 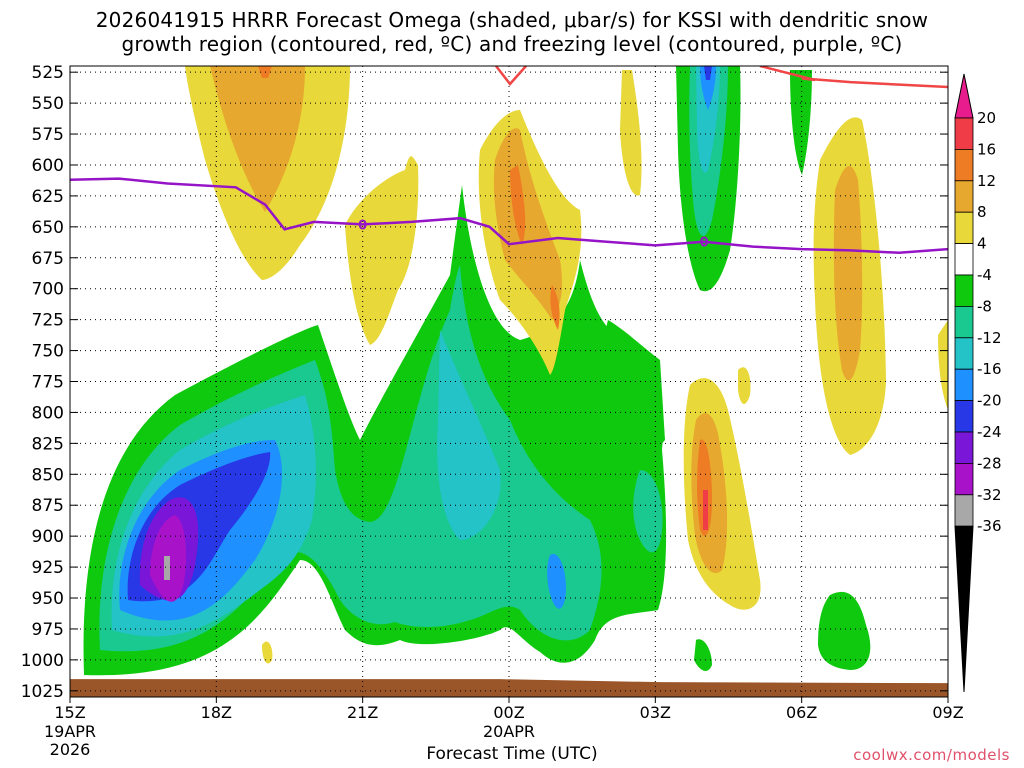 What do you see at coordinates (986, 118) in the screenshot?
I see `colorbar-label-0: 20` at bounding box center [986, 118].